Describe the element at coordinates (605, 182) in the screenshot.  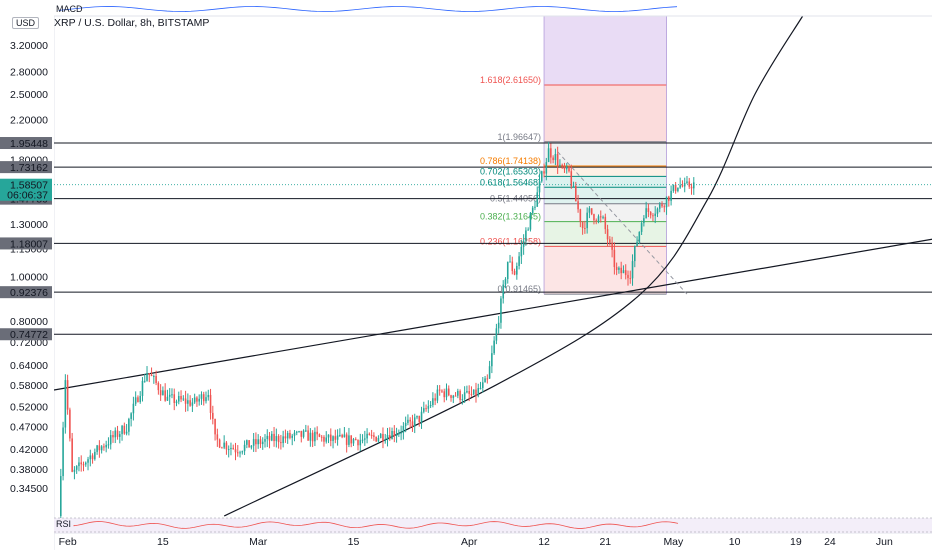
I see `fib-zone-0.702` at that location.